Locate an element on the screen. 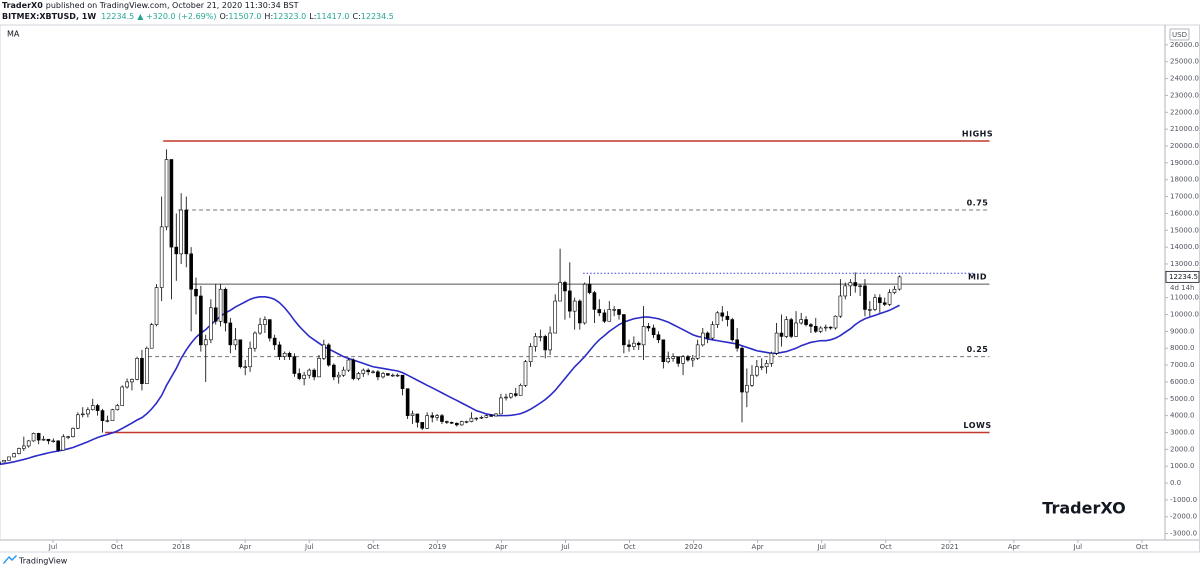  y-tick-label: -1000.0 is located at coordinates (1183, 500).